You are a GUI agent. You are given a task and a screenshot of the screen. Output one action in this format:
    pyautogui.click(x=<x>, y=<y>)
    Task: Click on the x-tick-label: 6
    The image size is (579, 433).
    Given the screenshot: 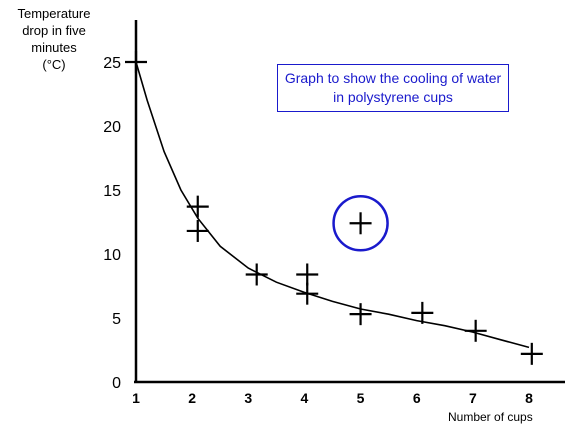 What is the action you would take?
    pyautogui.click(x=417, y=398)
    